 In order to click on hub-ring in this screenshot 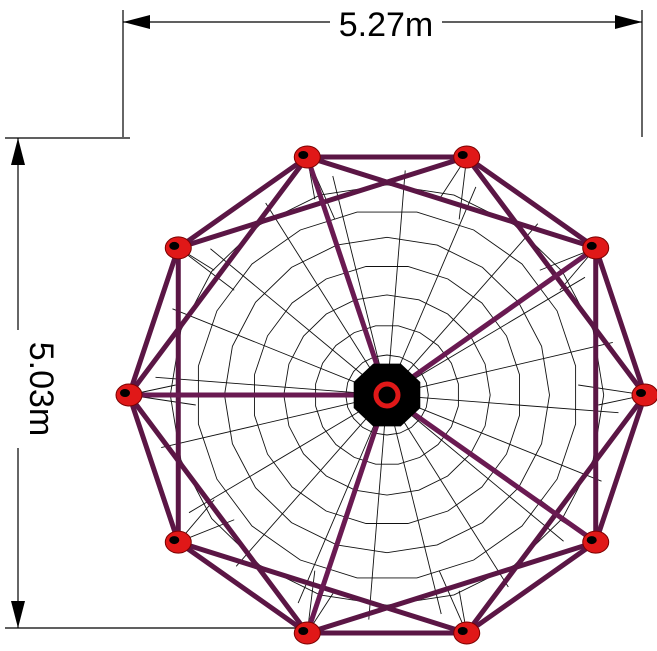, I will do `click(387, 395)`.